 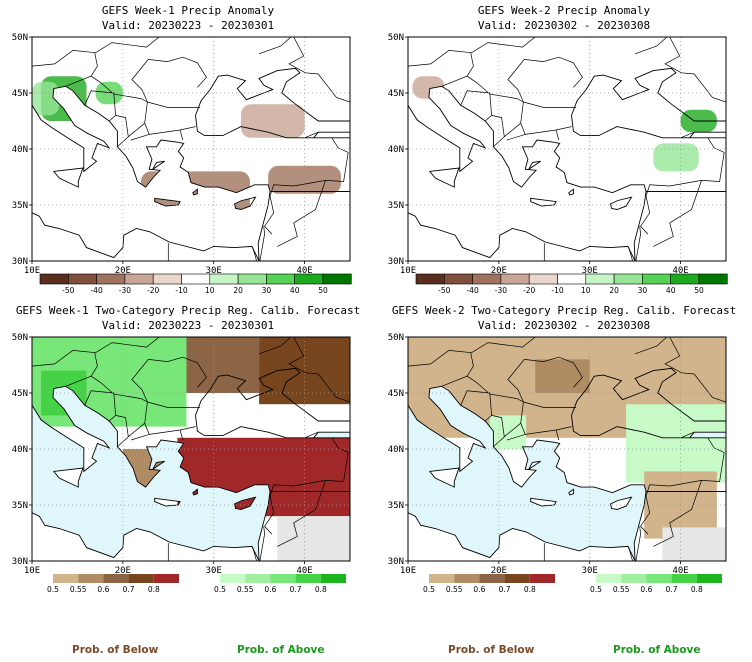 What do you see at coordinates (564, 10) in the screenshot?
I see `chart-title: GEFS Week-2 Precip Anomaly` at bounding box center [564, 10].